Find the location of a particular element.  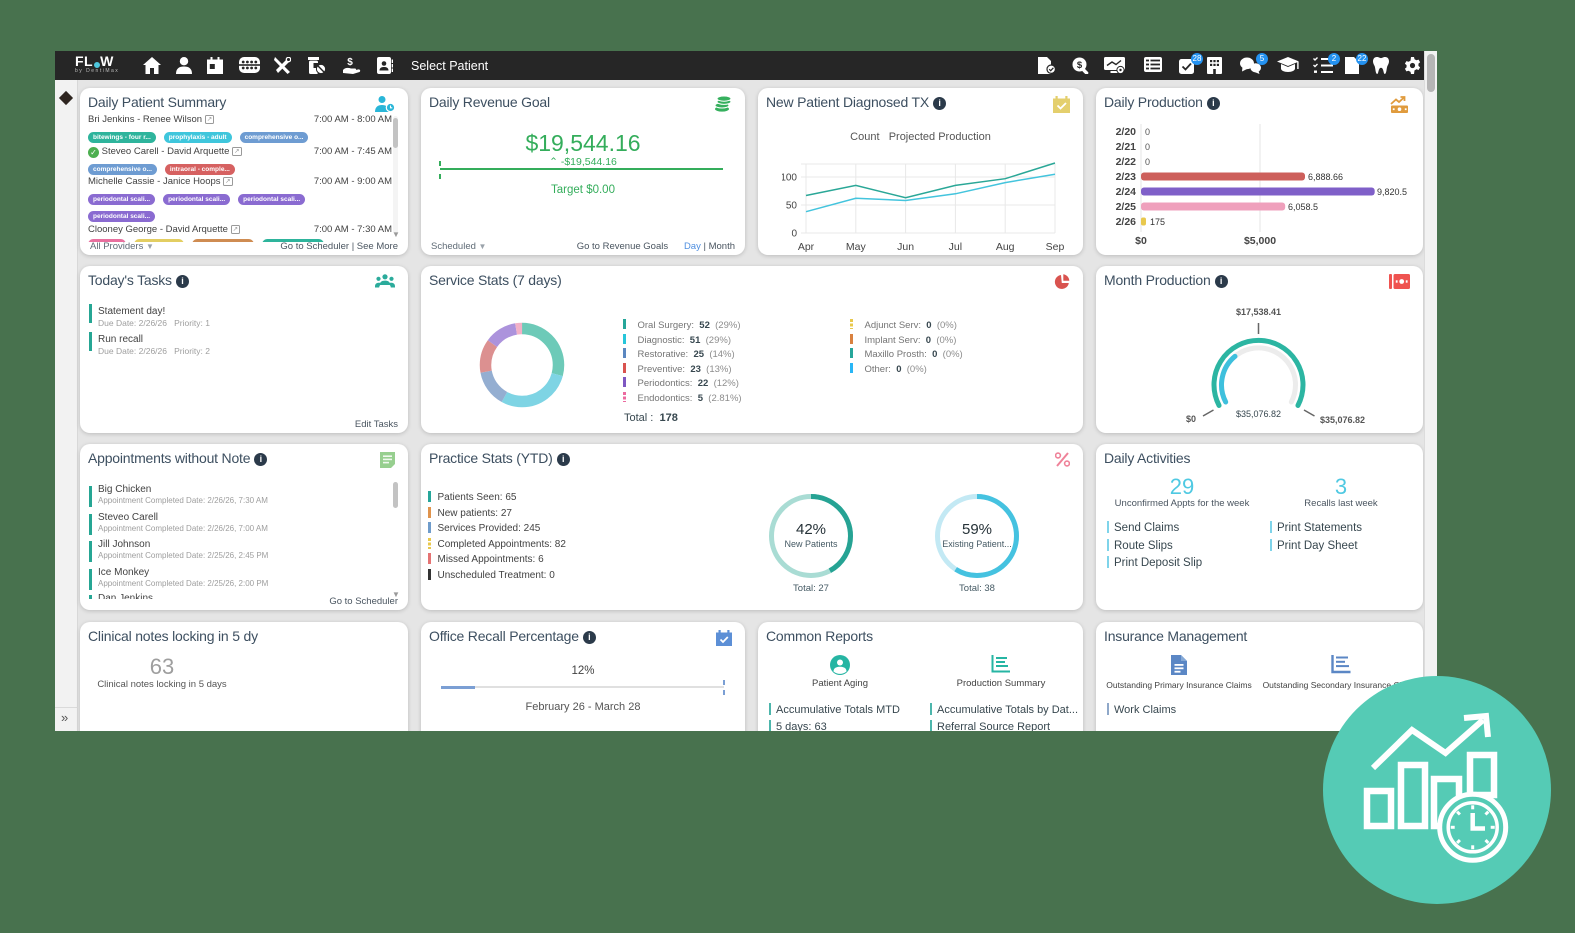

svg-text: 2/24 is located at coordinates (1126, 192).